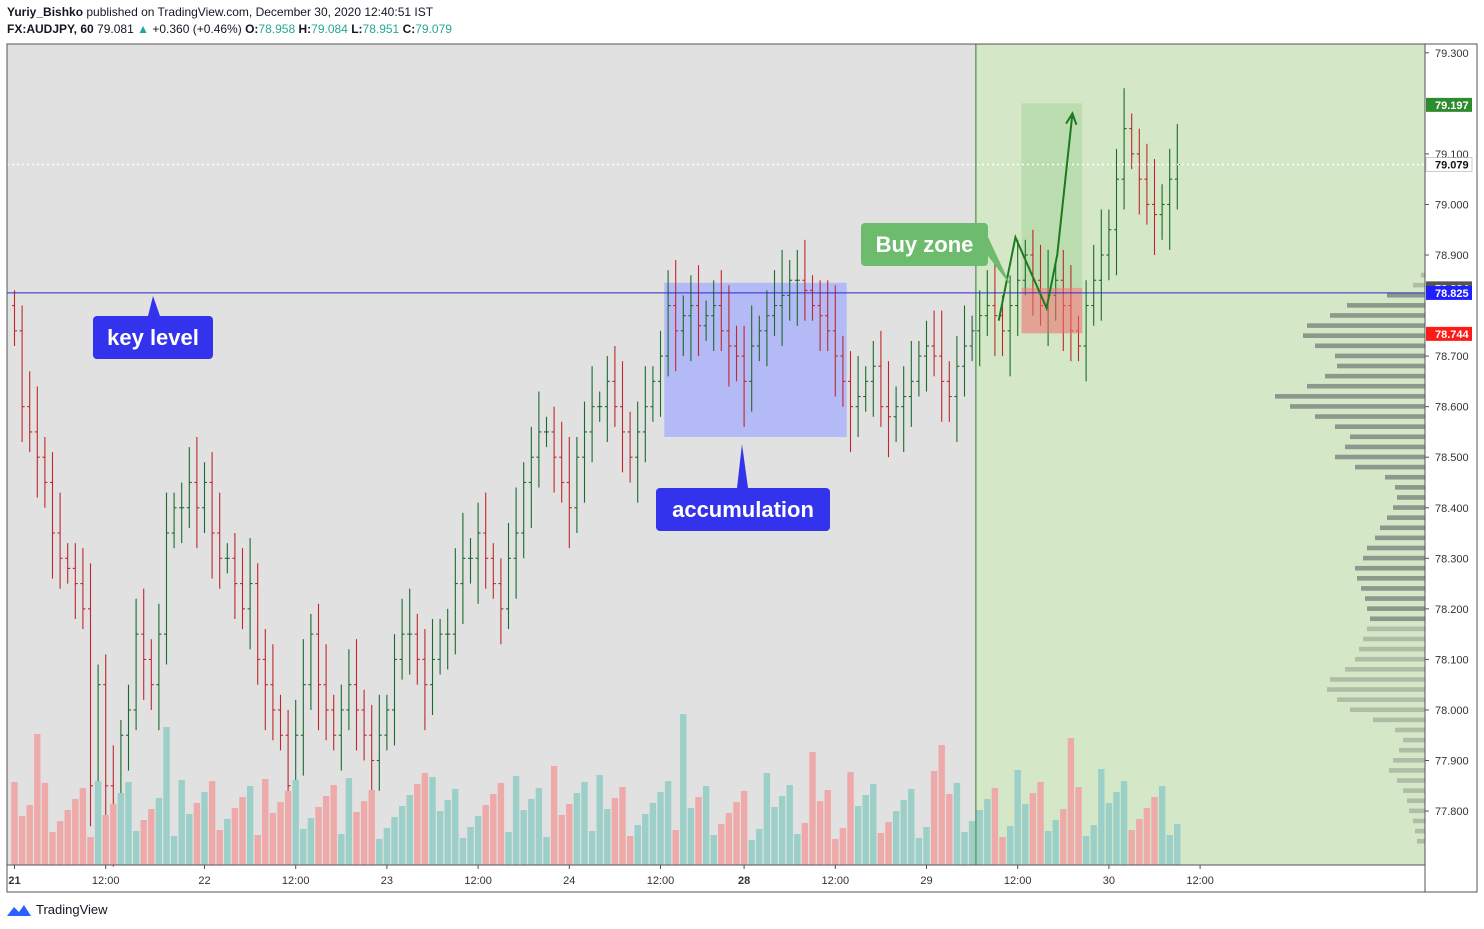 This screenshot has height=929, width=1484. What do you see at coordinates (106, 881) in the screenshot?
I see `x-tick-label: 12:00` at bounding box center [106, 881].